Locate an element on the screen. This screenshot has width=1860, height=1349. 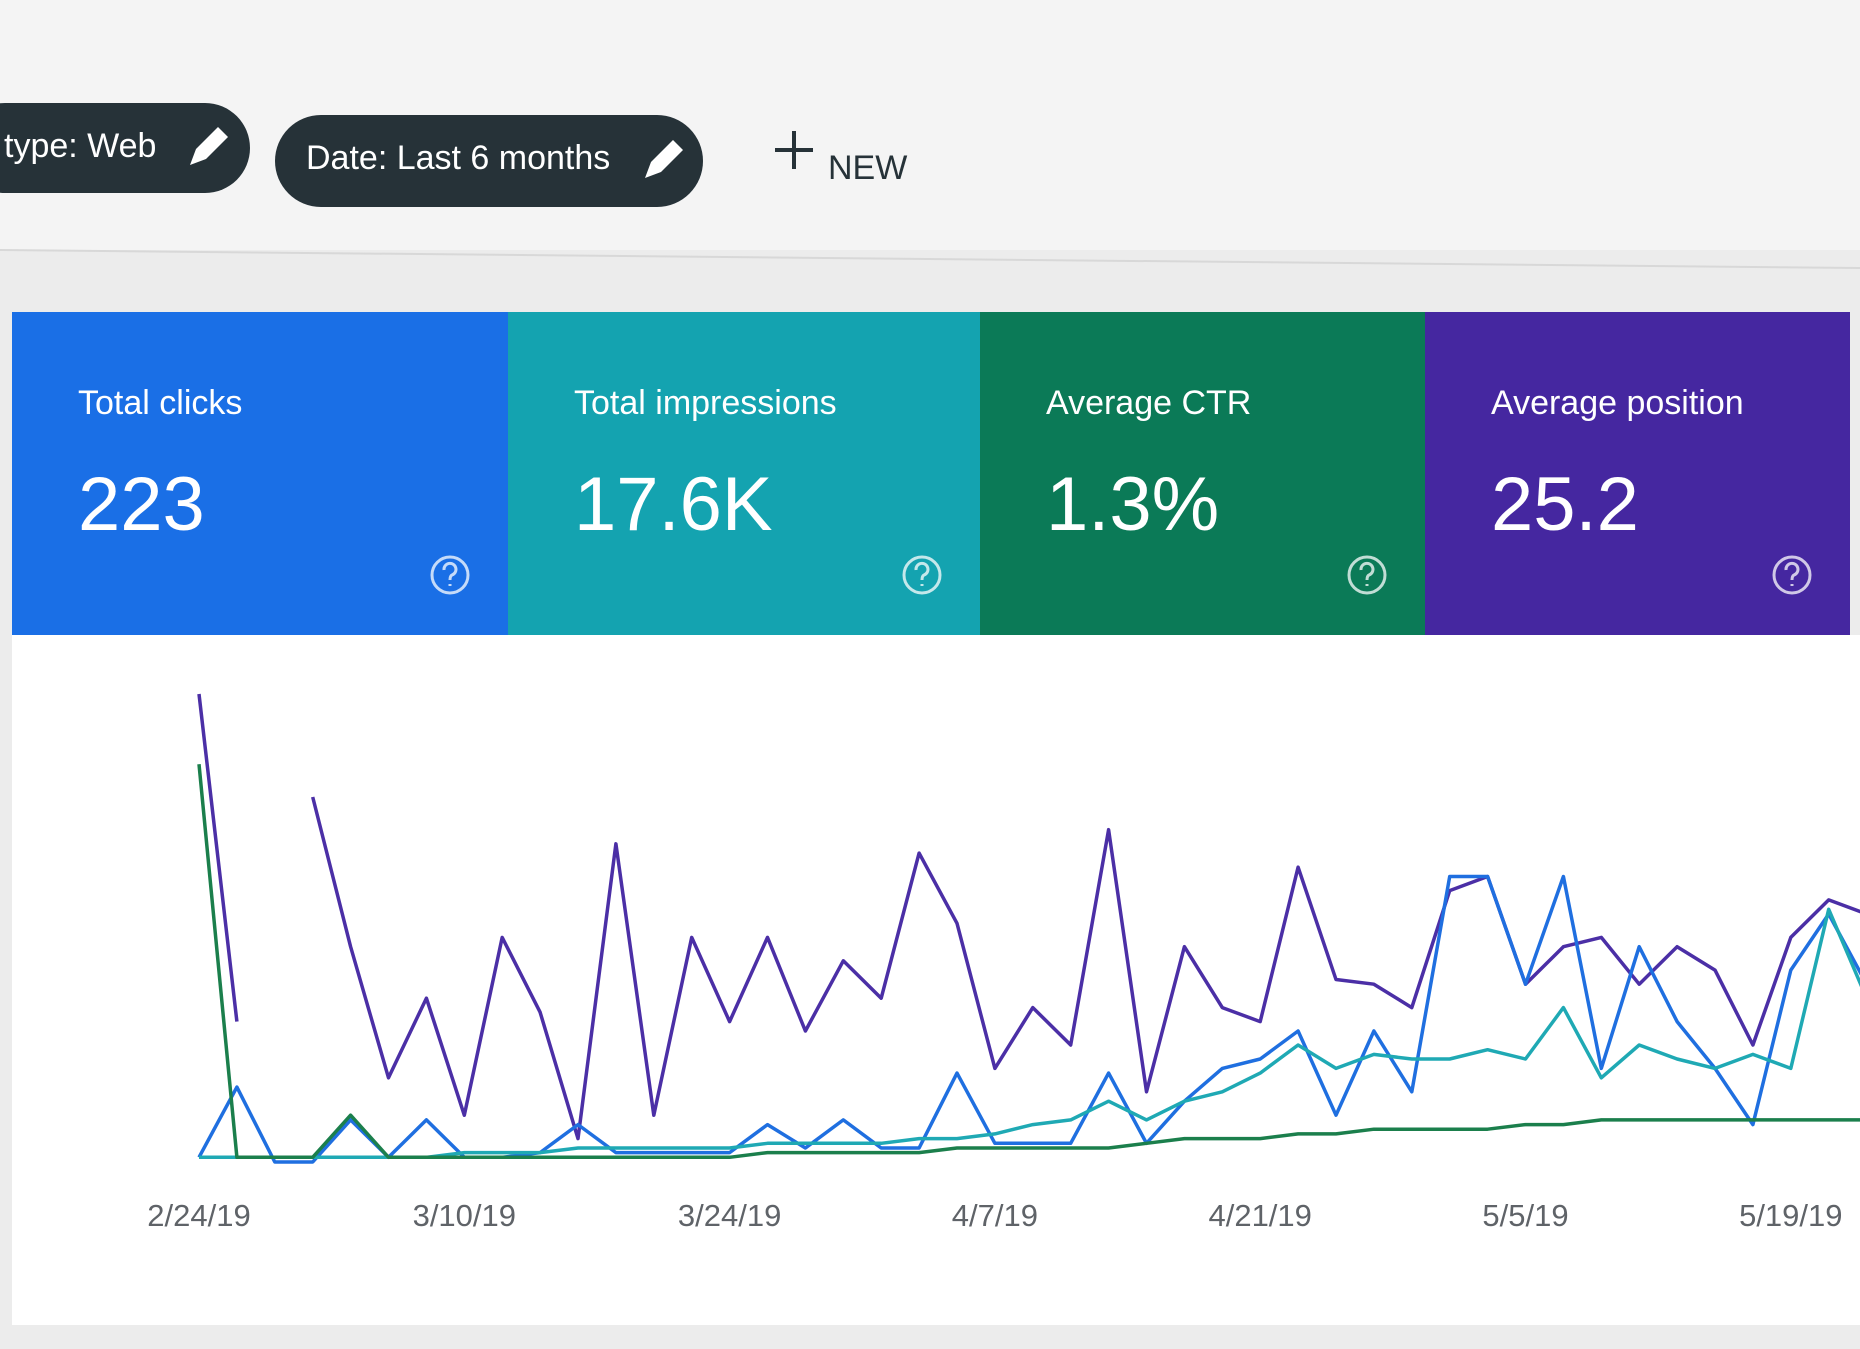
filter-chip: type: Web is located at coordinates (125, 148).